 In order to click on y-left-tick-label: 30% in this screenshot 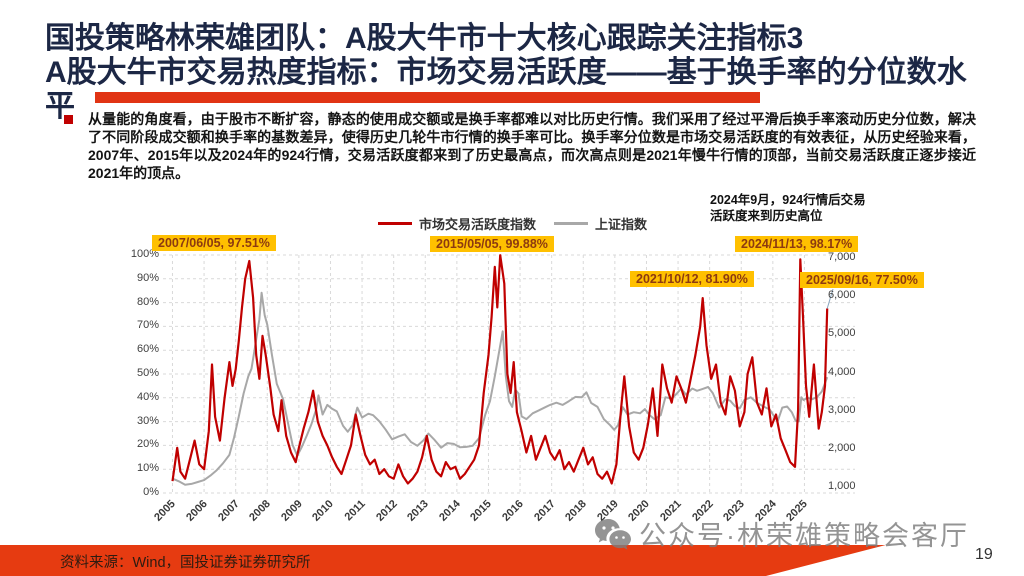, I will do `click(147, 420)`.